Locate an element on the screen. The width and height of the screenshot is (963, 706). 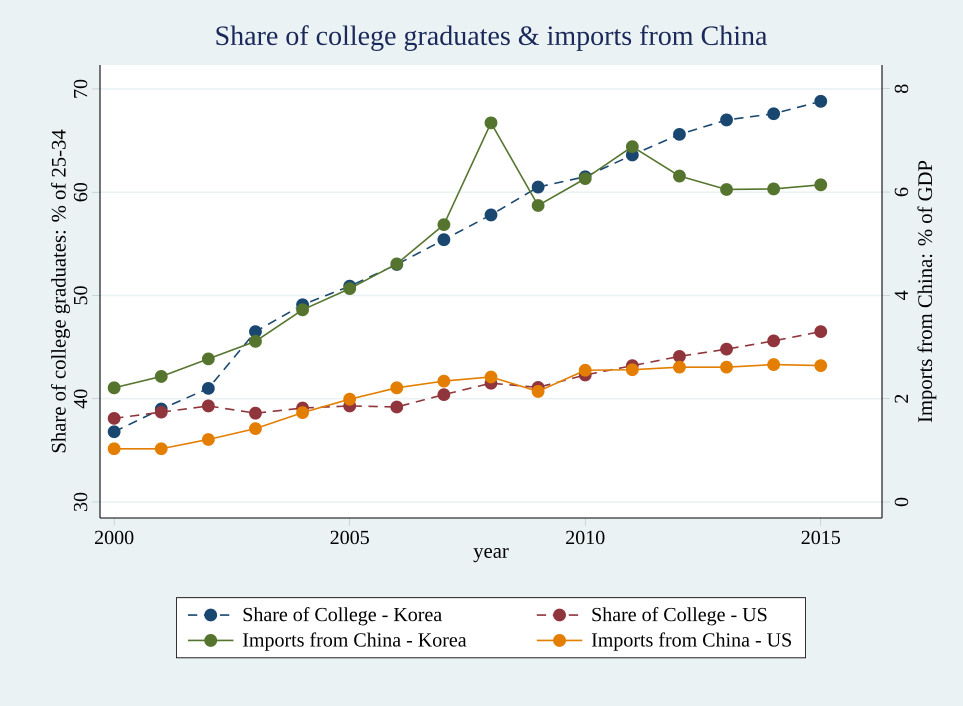
y2-tick-label: 8 is located at coordinates (901, 88).